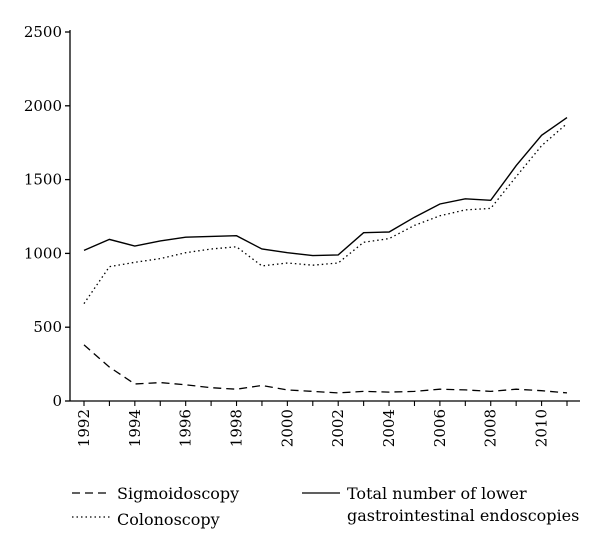  I want to click on y-axis-ticks: 0 500 1000 1500 2000 2500, so click(47, 216).